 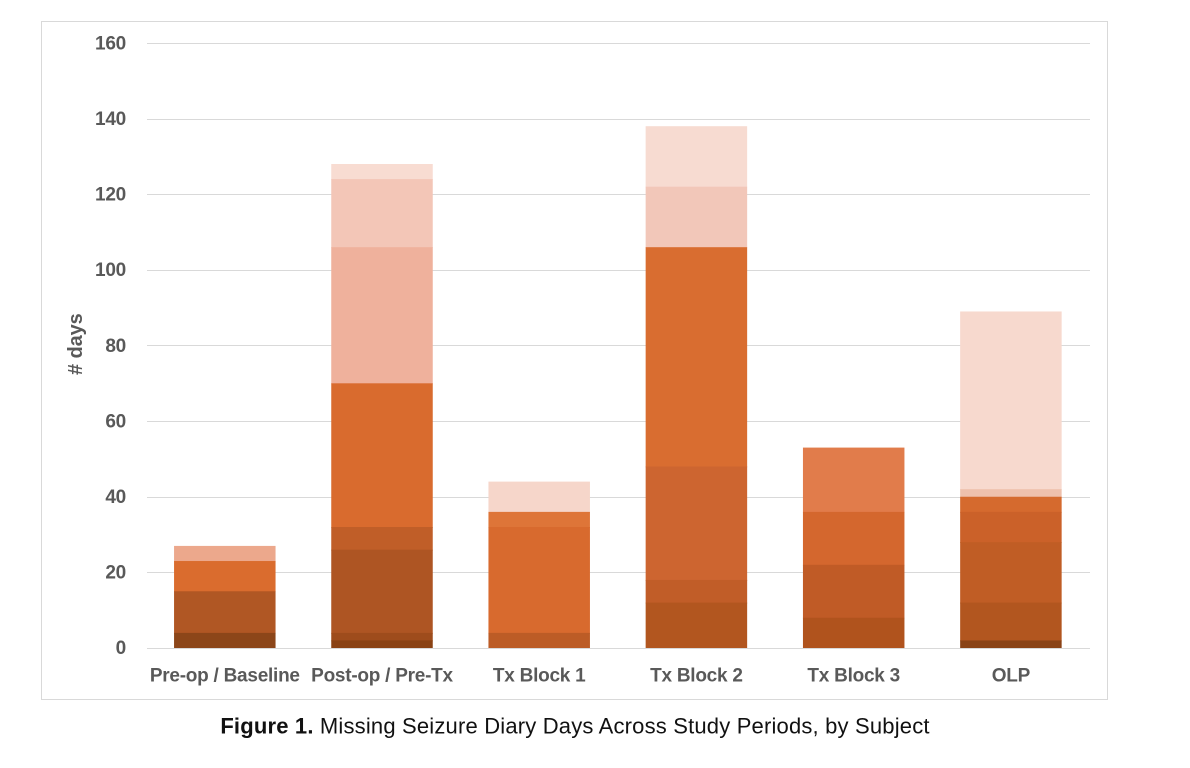 What do you see at coordinates (110, 270) in the screenshot?
I see `svg-text: 100` at bounding box center [110, 270].